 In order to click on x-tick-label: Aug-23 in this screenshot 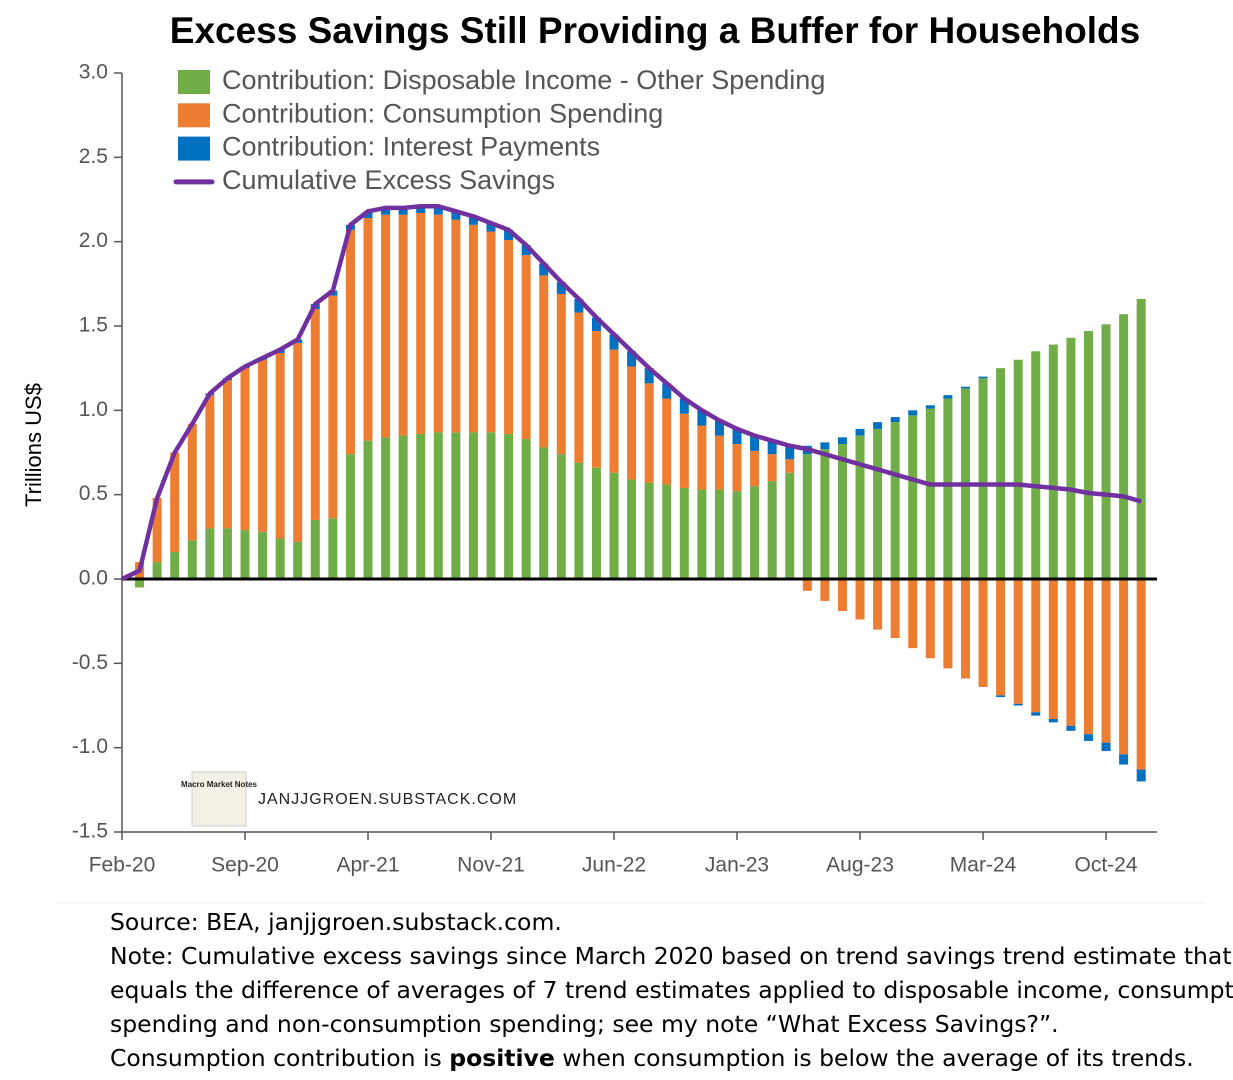, I will do `click(860, 865)`.